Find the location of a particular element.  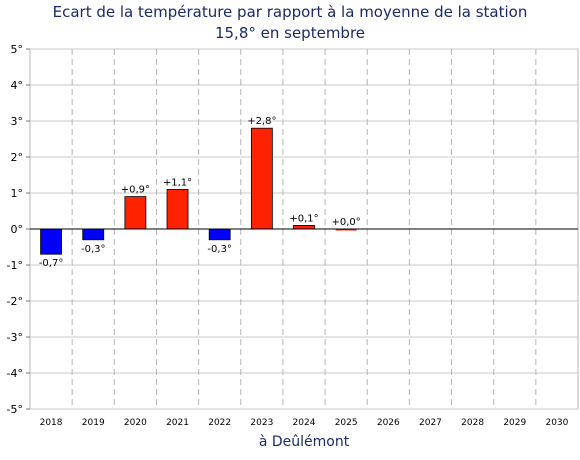

chart-title-line2: 15,8° en septembre is located at coordinates (290, 33).